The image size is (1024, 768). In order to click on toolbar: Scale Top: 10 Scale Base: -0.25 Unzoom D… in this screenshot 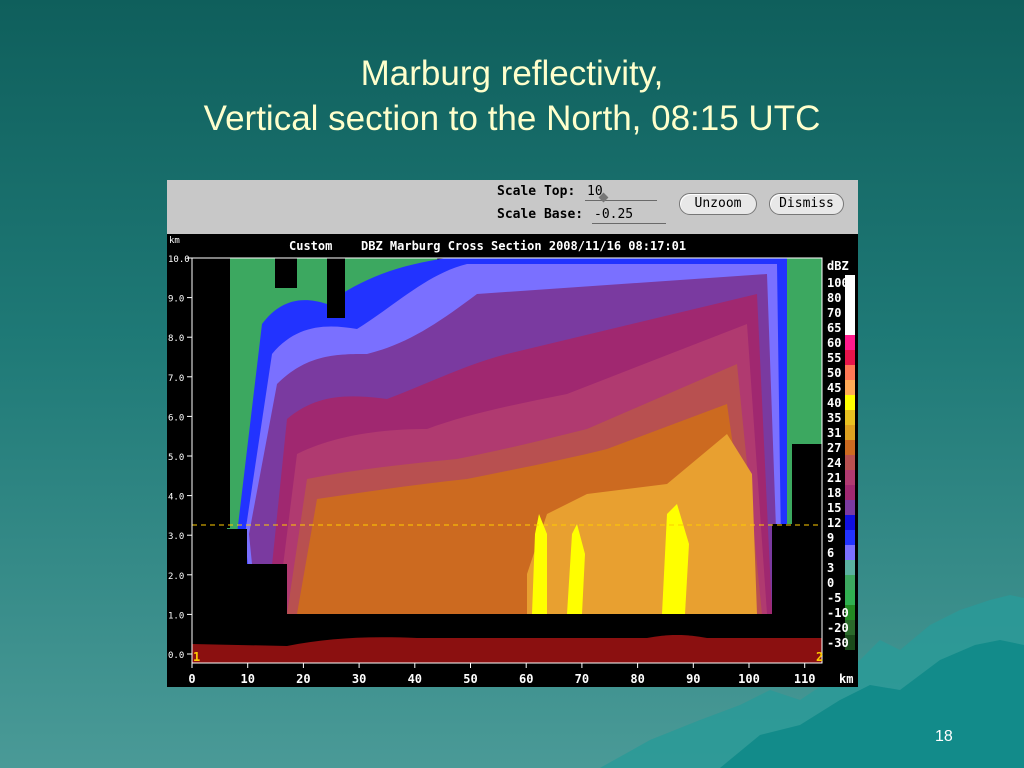, I will do `click(512, 207)`.